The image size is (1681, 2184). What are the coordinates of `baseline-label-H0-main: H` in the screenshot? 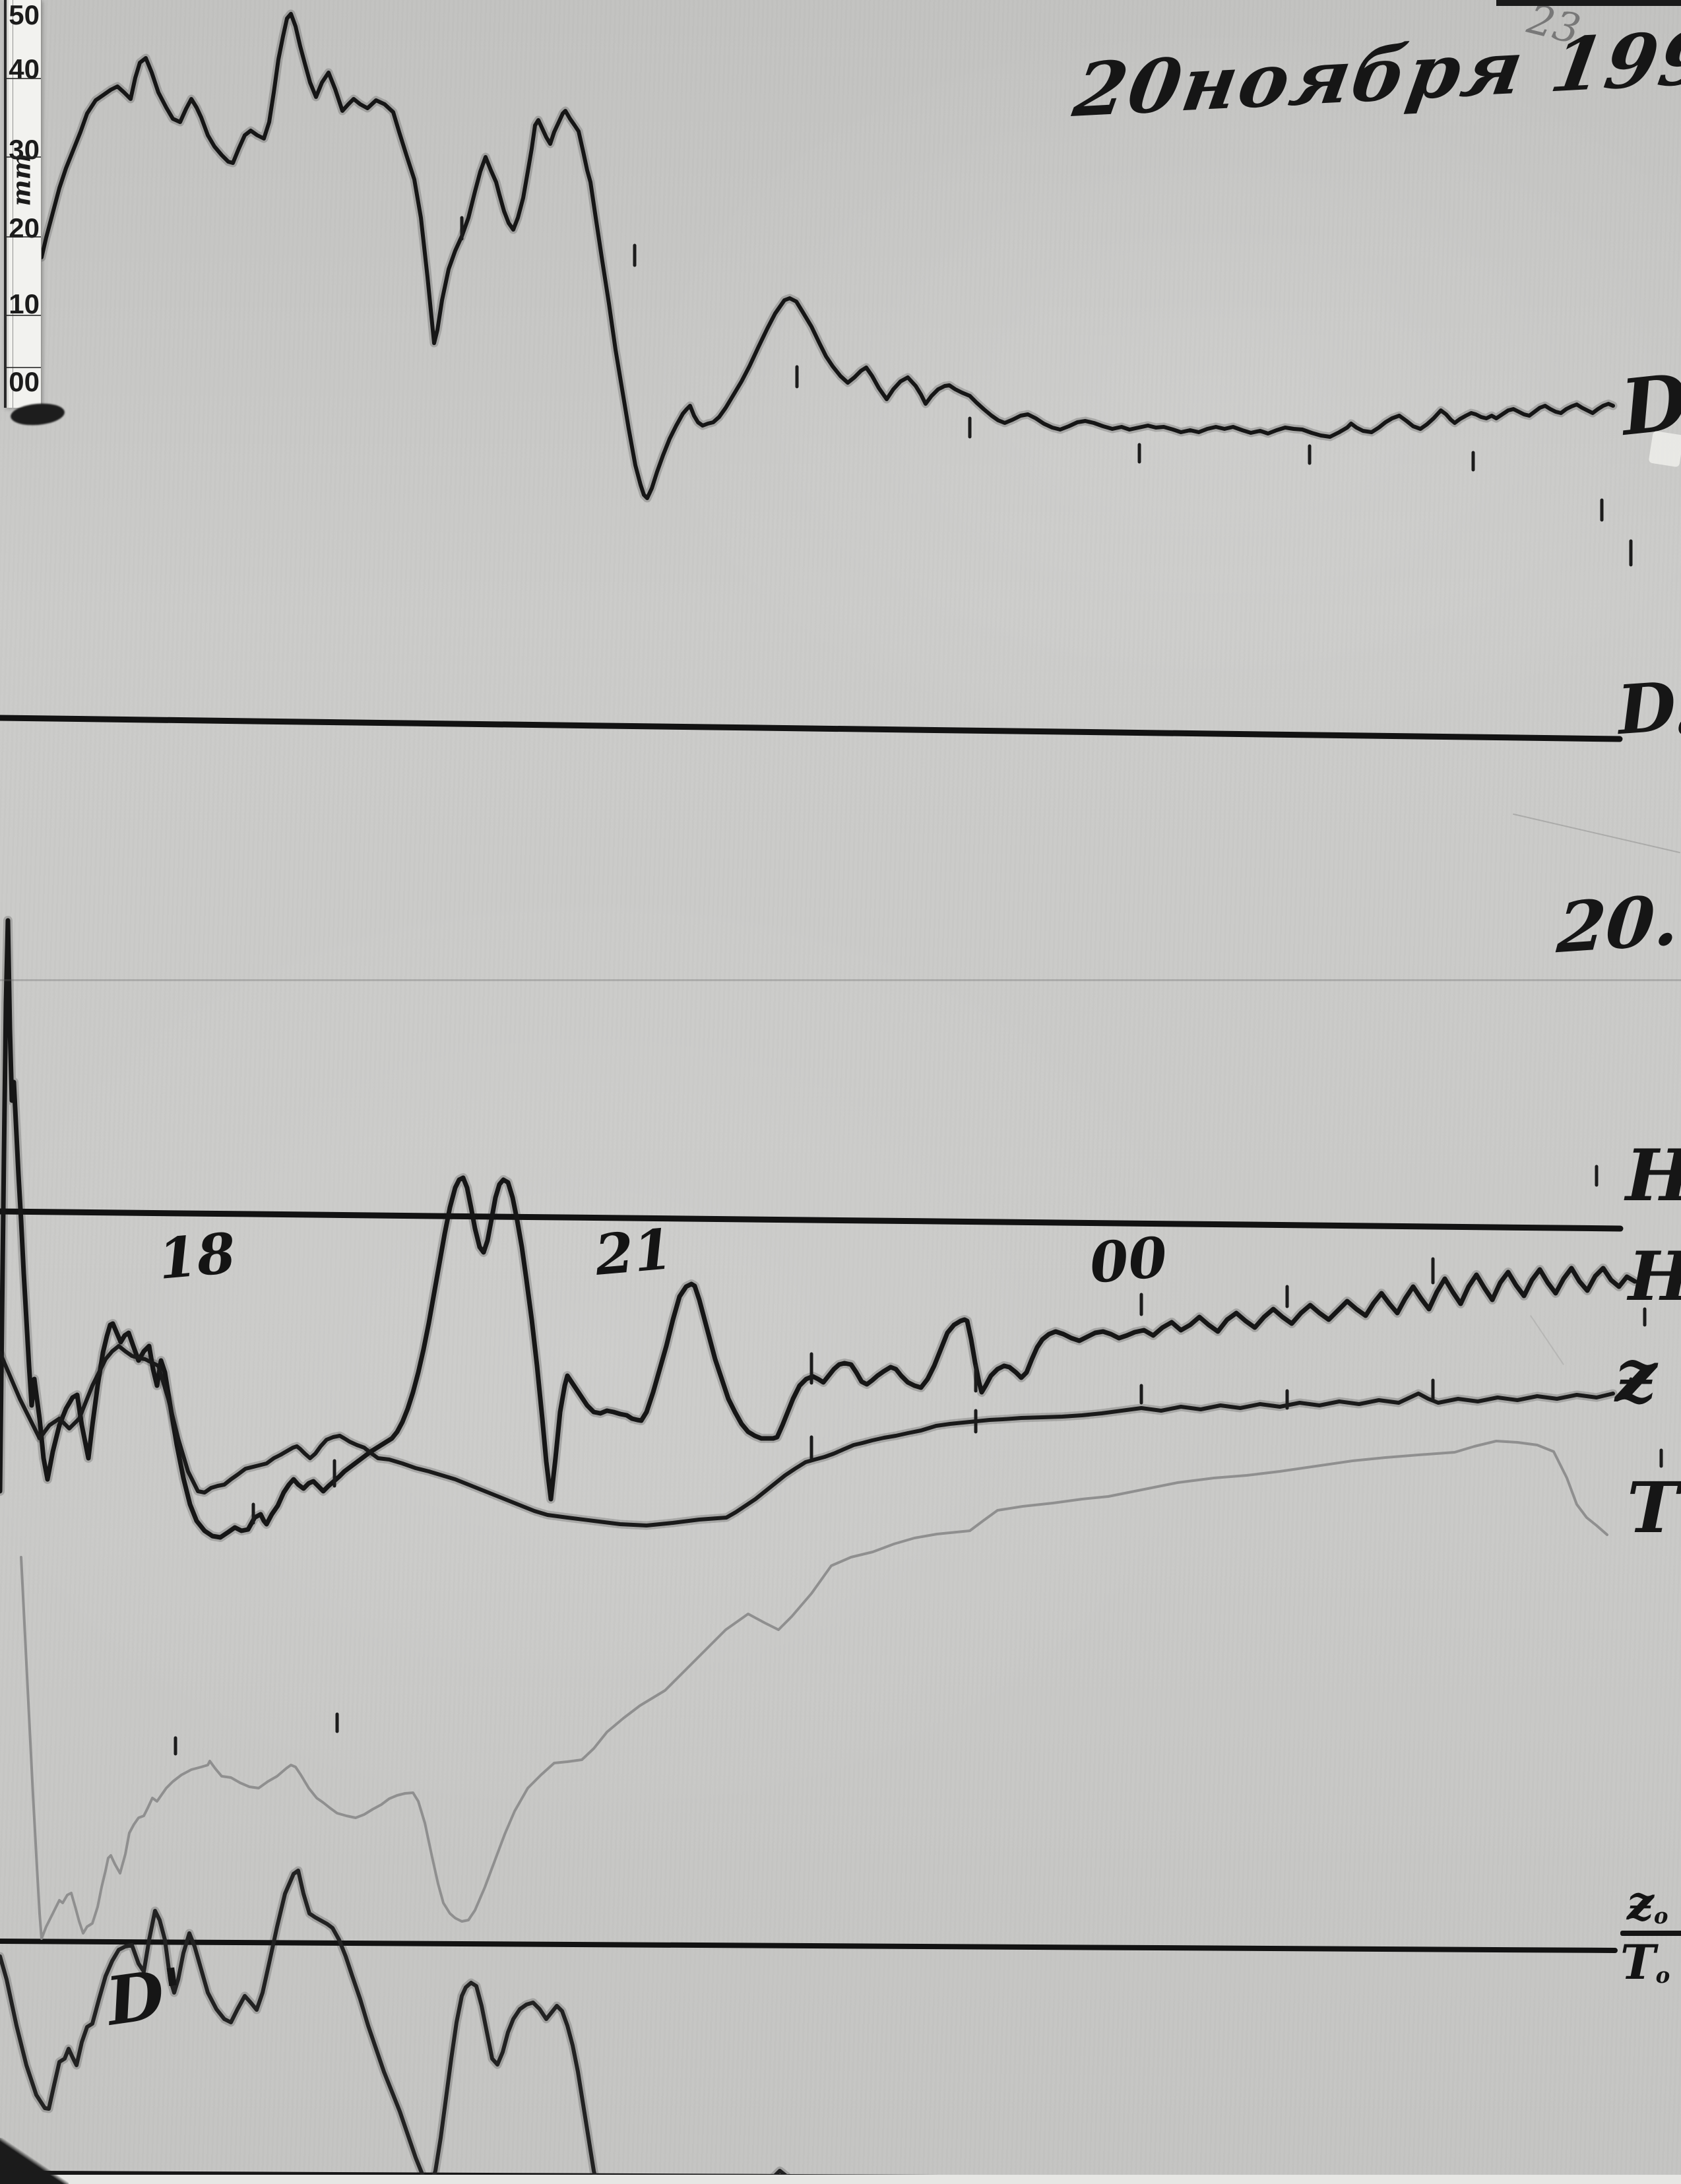 It's located at (1653, 1175).